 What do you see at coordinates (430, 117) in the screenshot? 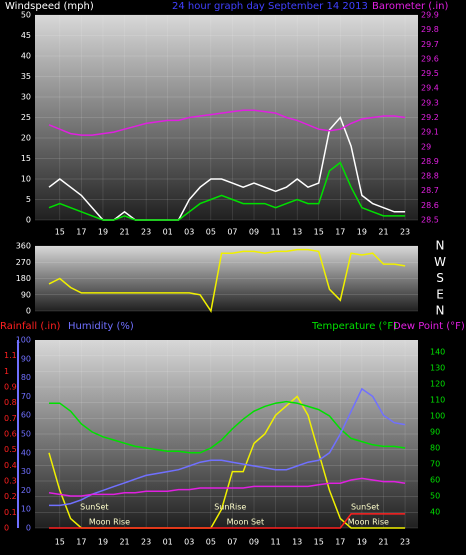
I see `y2-tick-label: 29.2` at bounding box center [430, 117].